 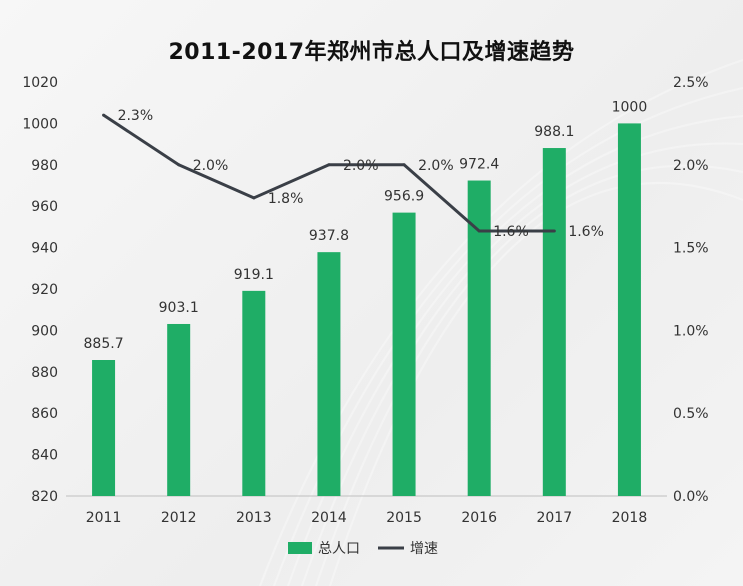 What do you see at coordinates (371, 52) in the screenshot?
I see `chart-title: 2011-2017年郑州市总人口及增速趋势` at bounding box center [371, 52].